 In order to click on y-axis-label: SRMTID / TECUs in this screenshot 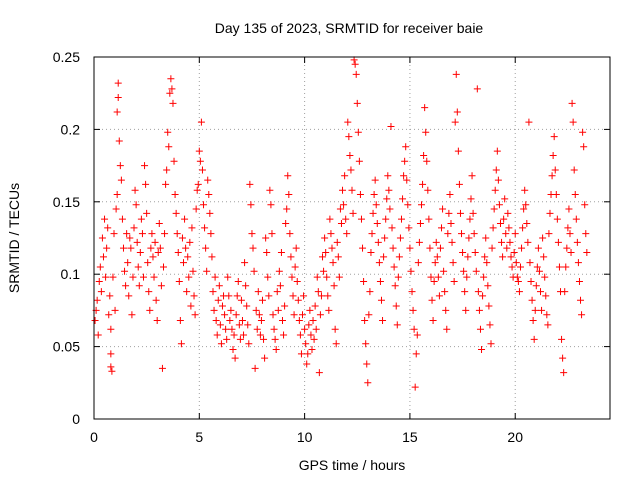, I will do `click(14, 238)`.